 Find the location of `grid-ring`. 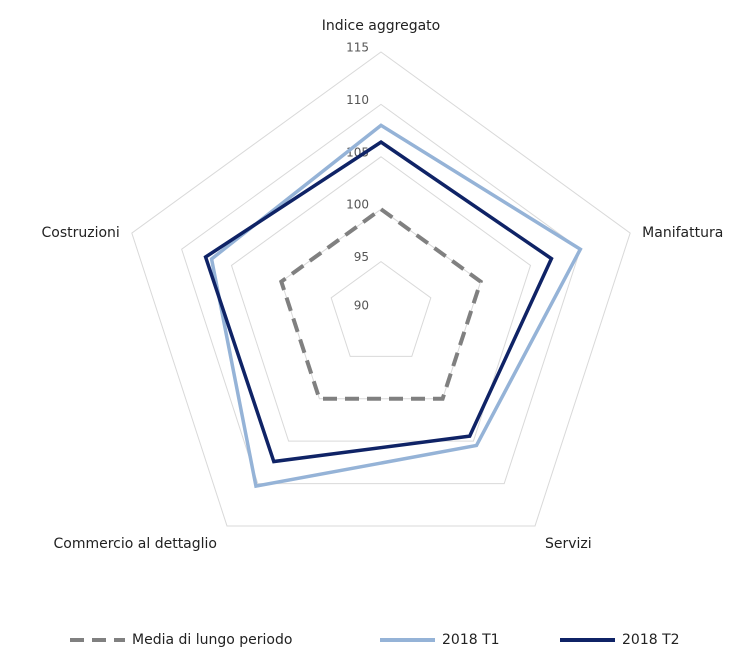

grid-ring is located at coordinates (381, 308).